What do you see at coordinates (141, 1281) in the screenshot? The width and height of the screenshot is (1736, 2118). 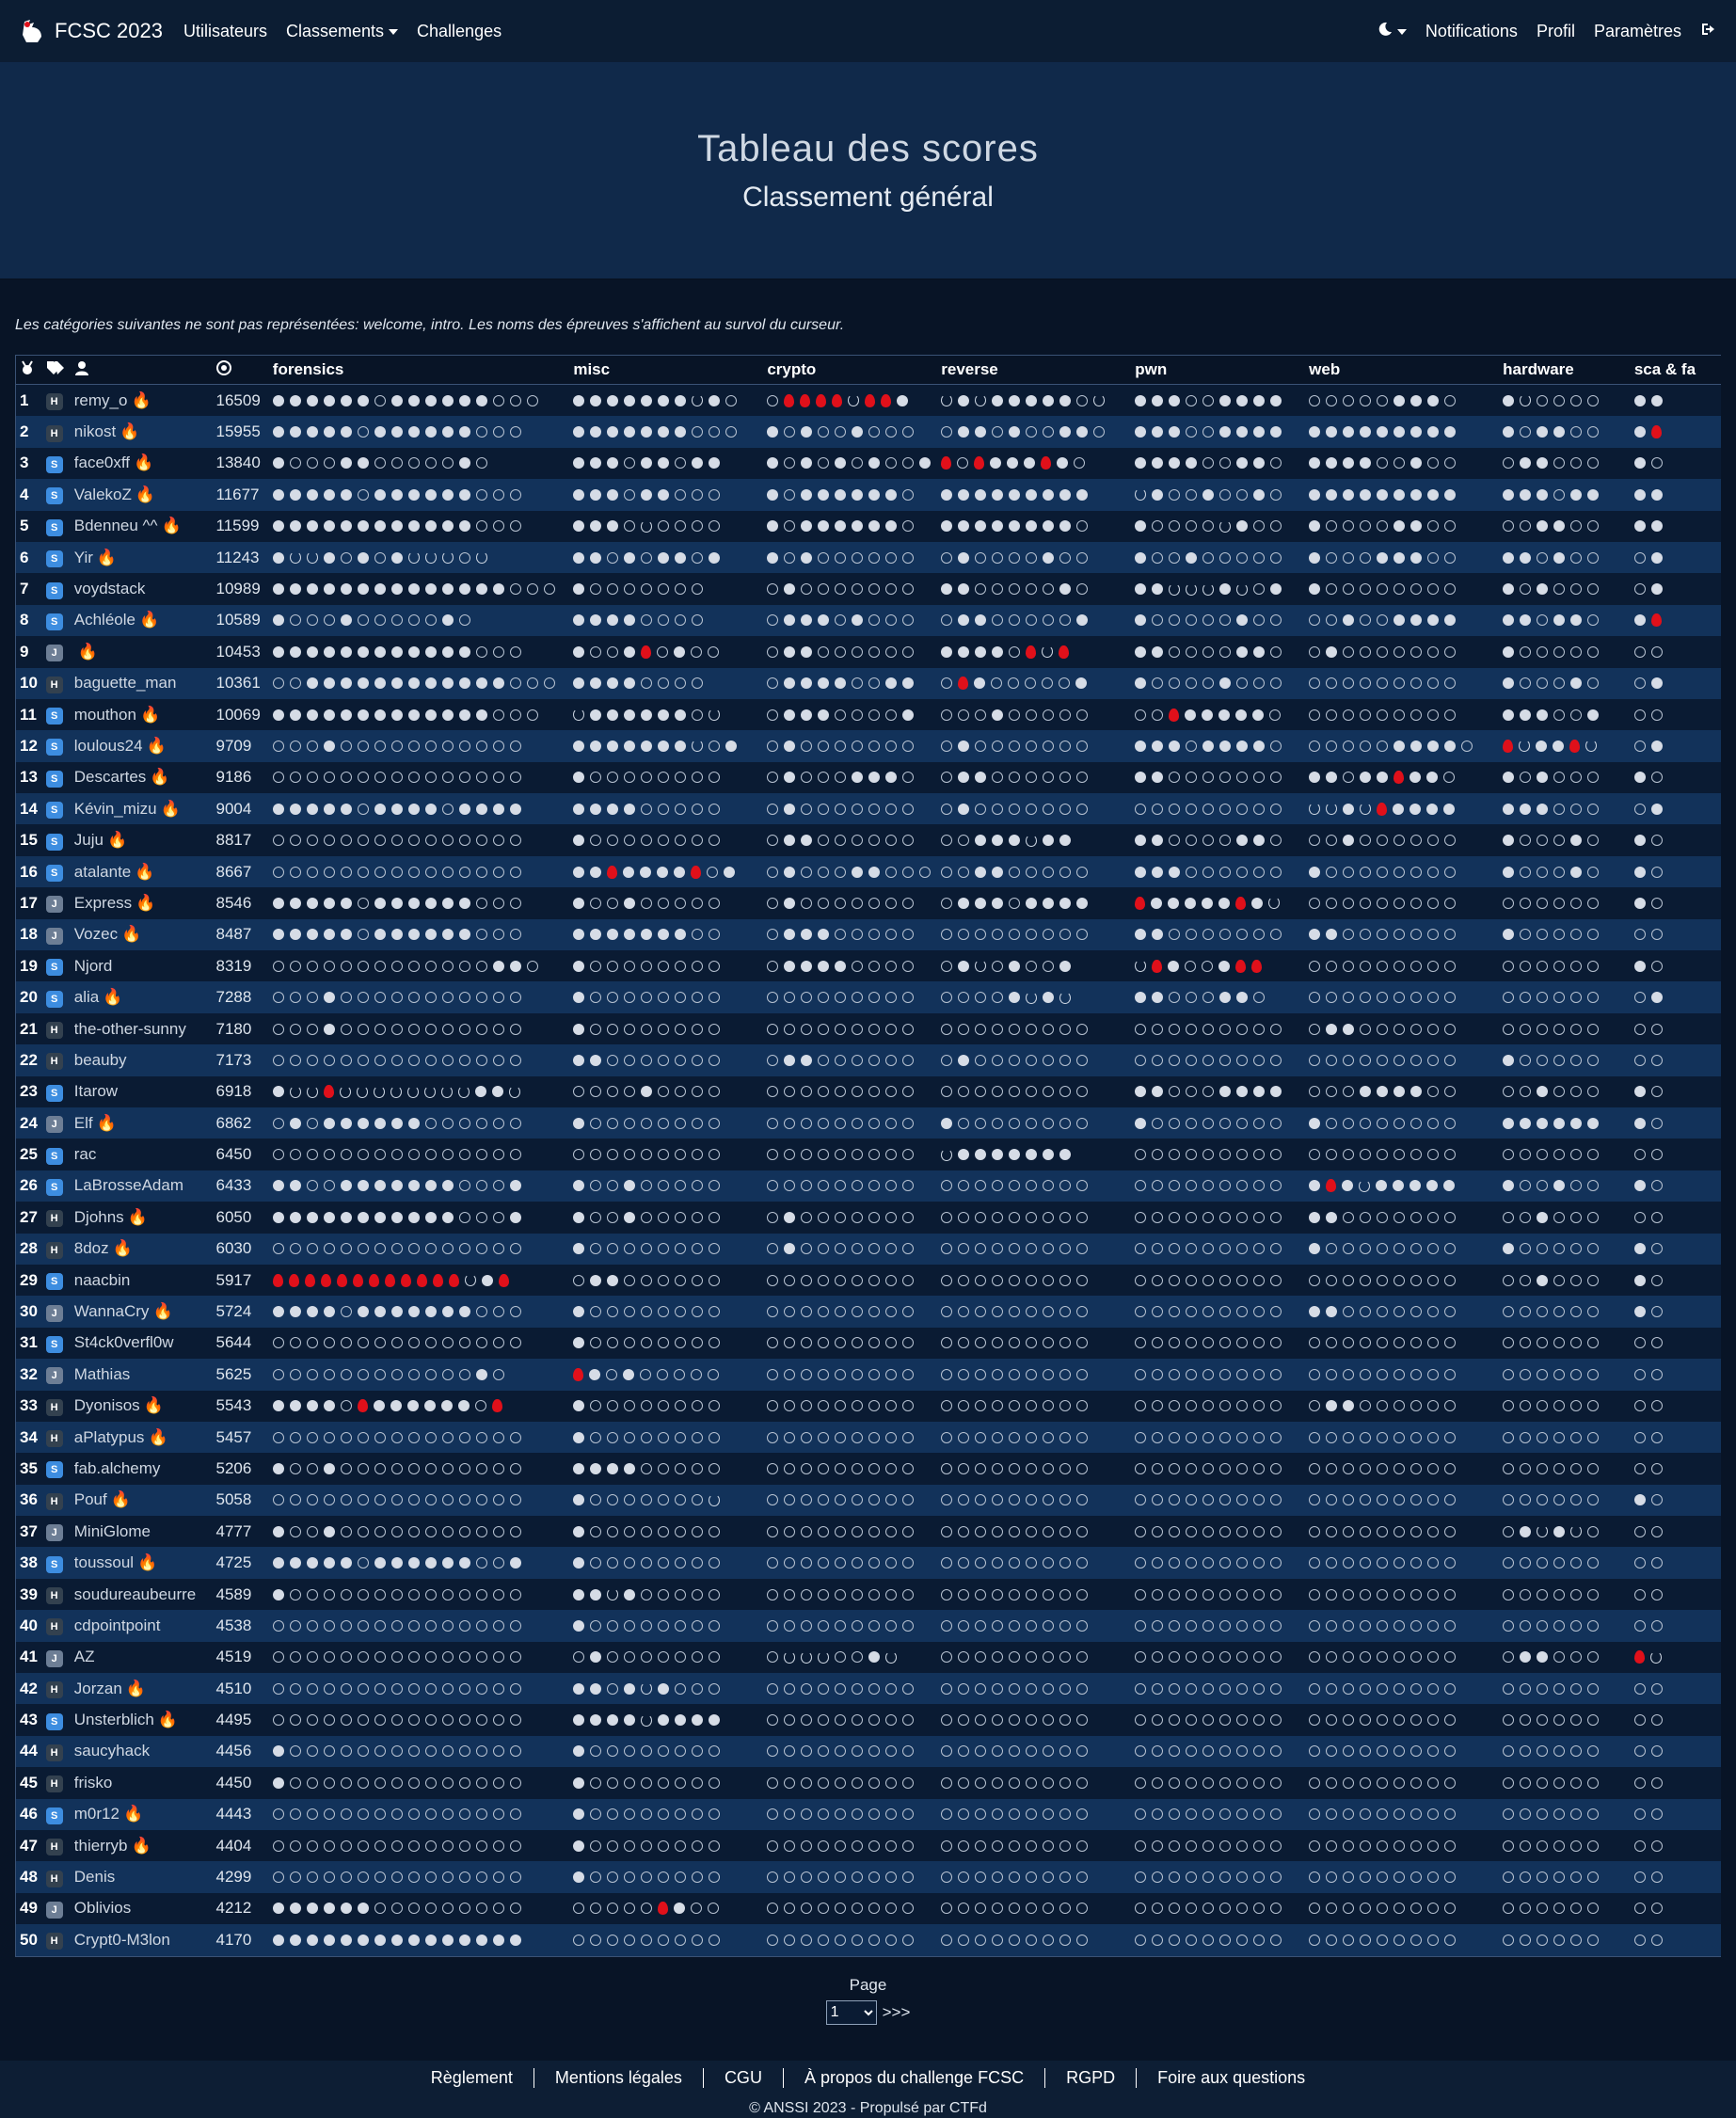 I see `player-cell: naacbin` at bounding box center [141, 1281].